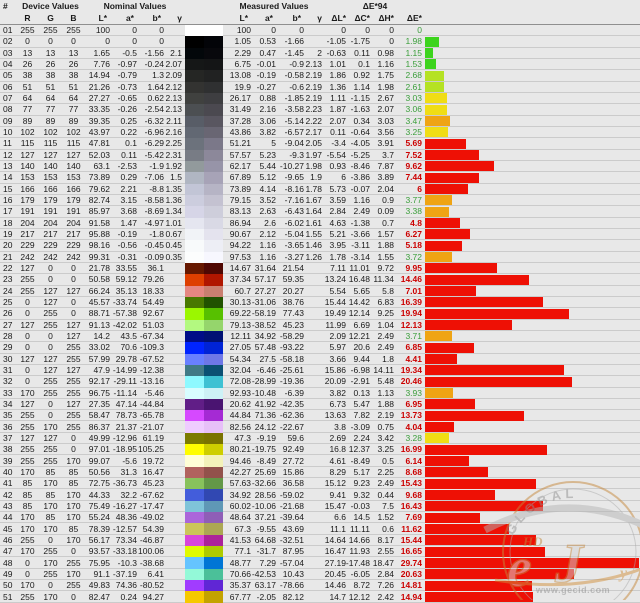  Describe the element at coordinates (411, 586) in the screenshot. I see `delta-e: 14.81` at that location.